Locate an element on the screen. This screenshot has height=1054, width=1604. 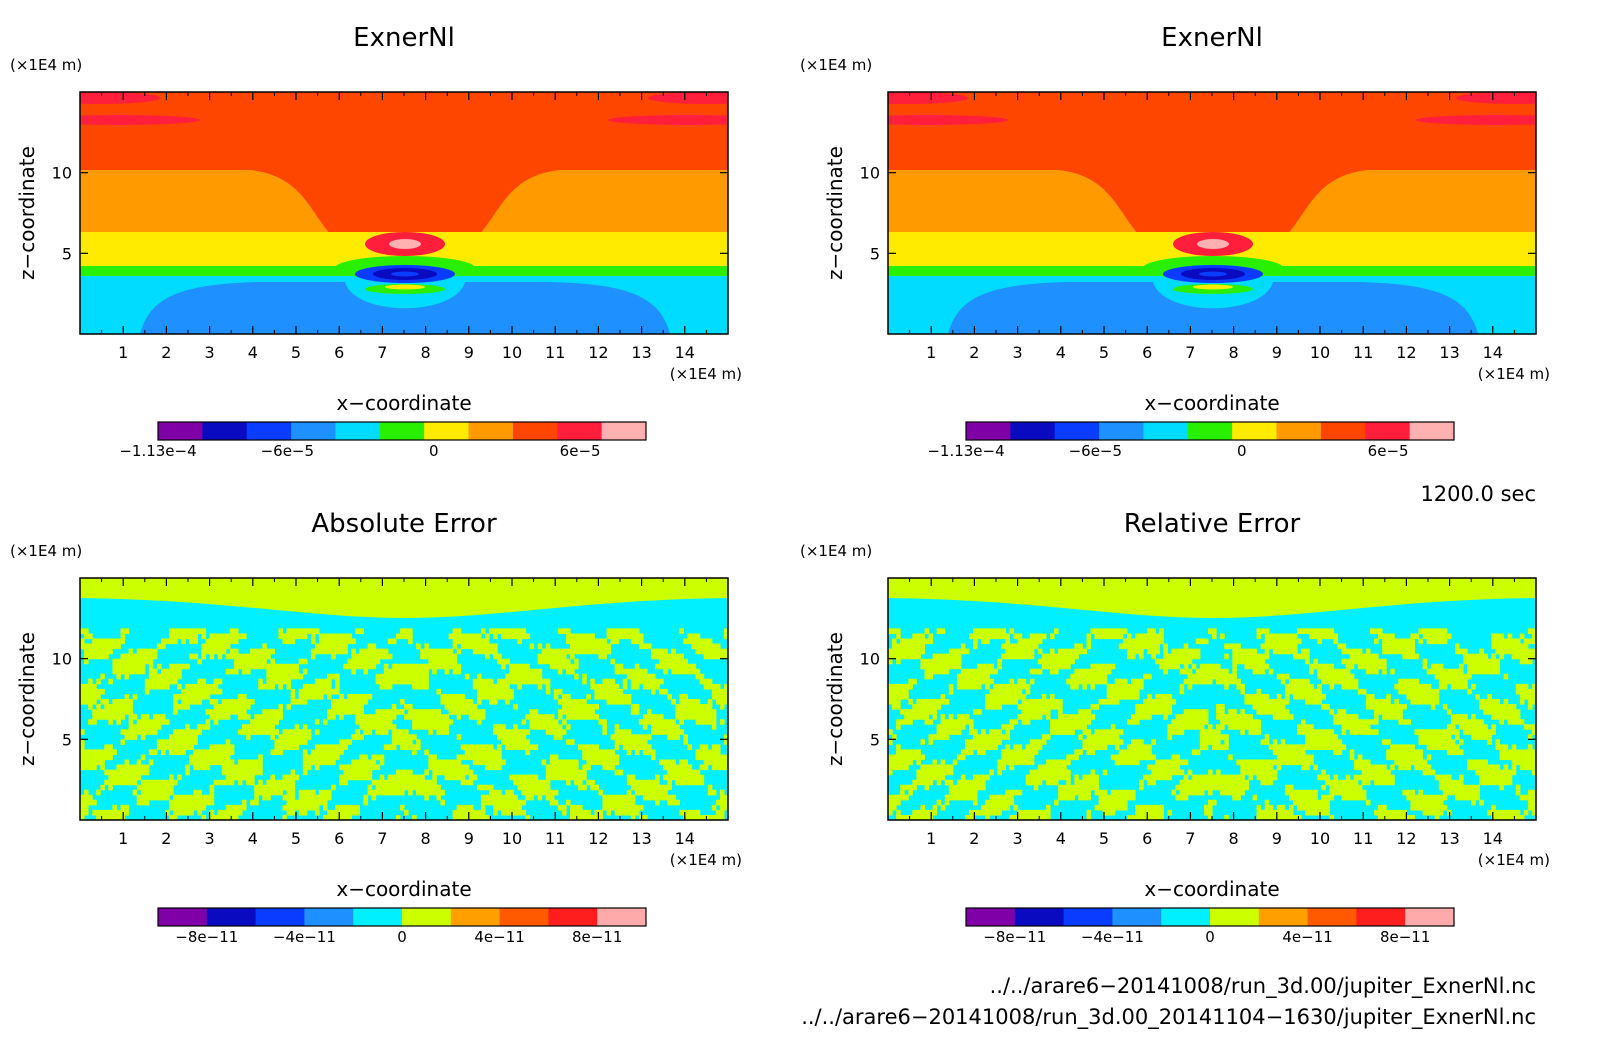
colorbar-label: −6e−5 is located at coordinates (287, 451).